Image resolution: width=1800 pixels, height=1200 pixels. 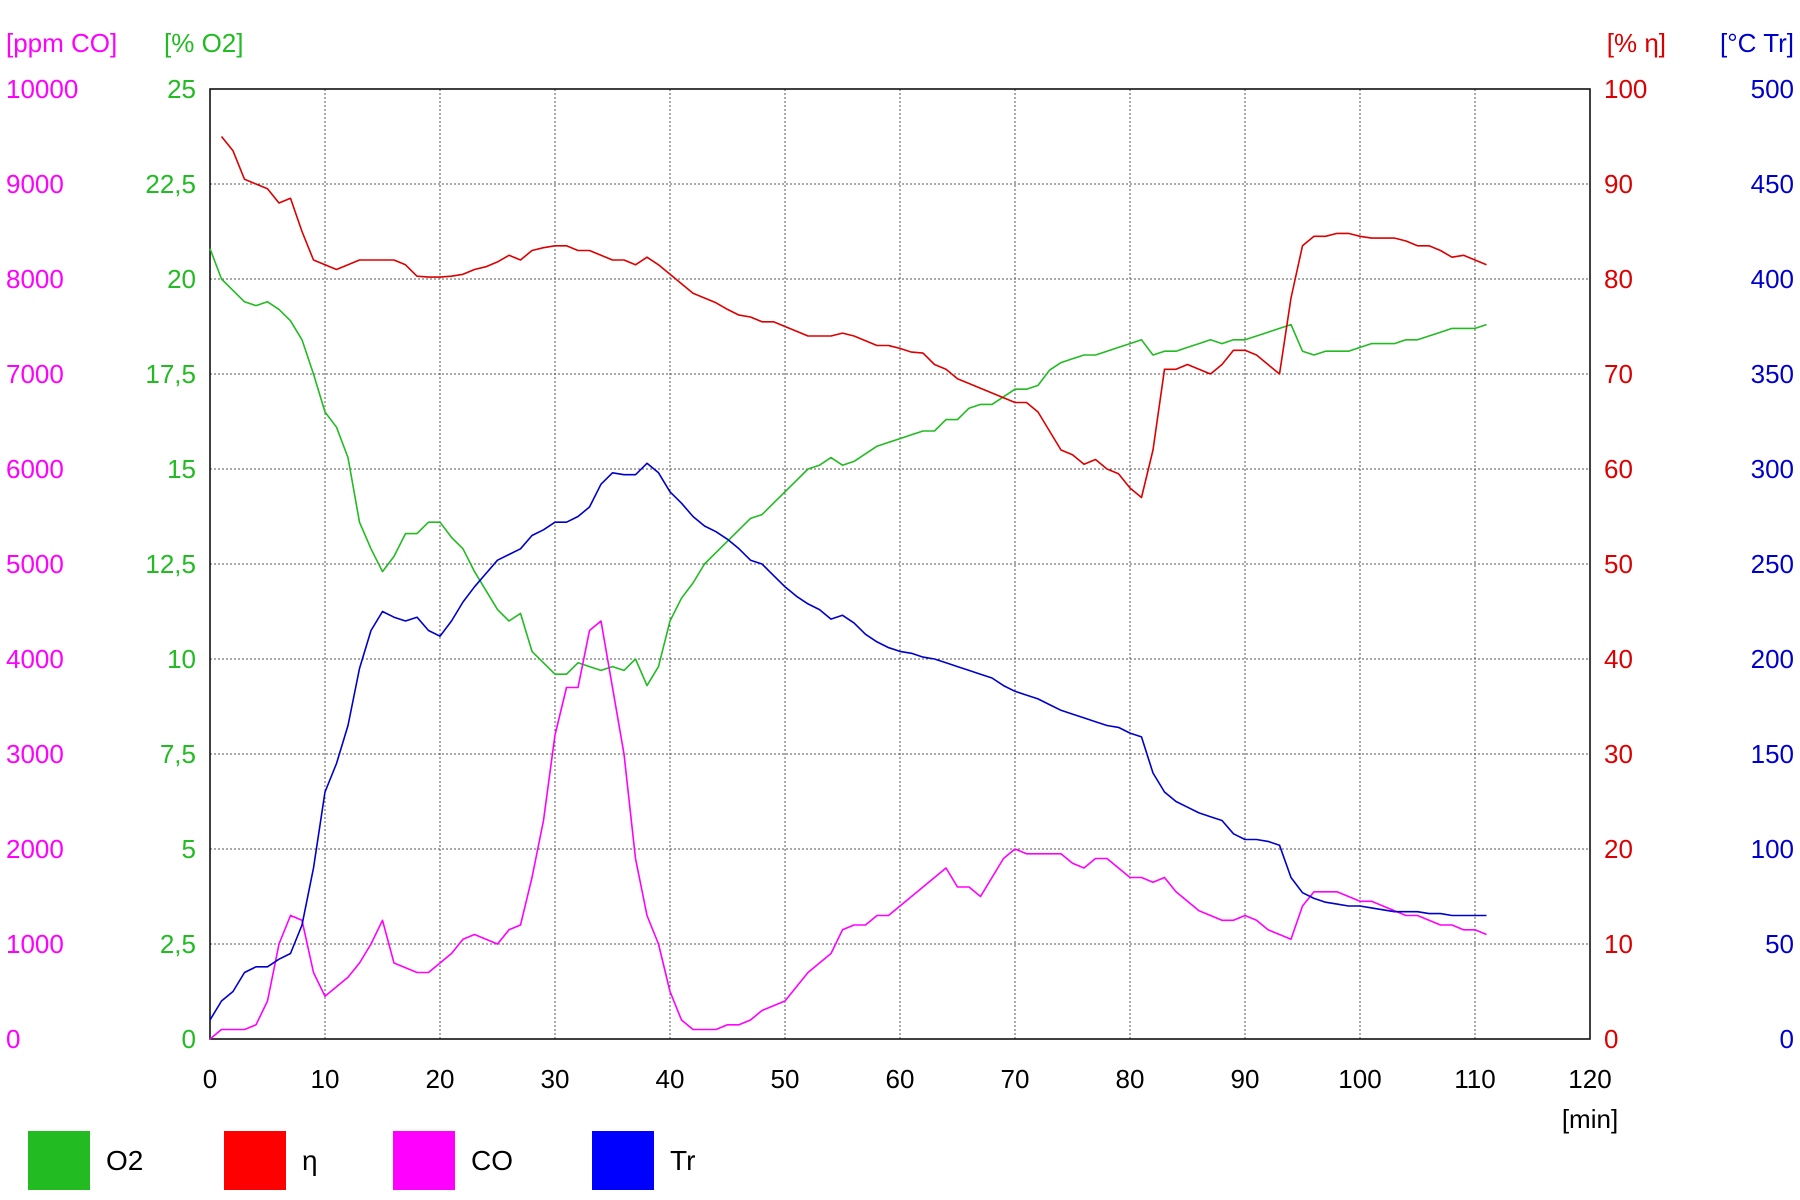 What do you see at coordinates (1618, 374) in the screenshot?
I see `y-tick-label-eta: 70` at bounding box center [1618, 374].